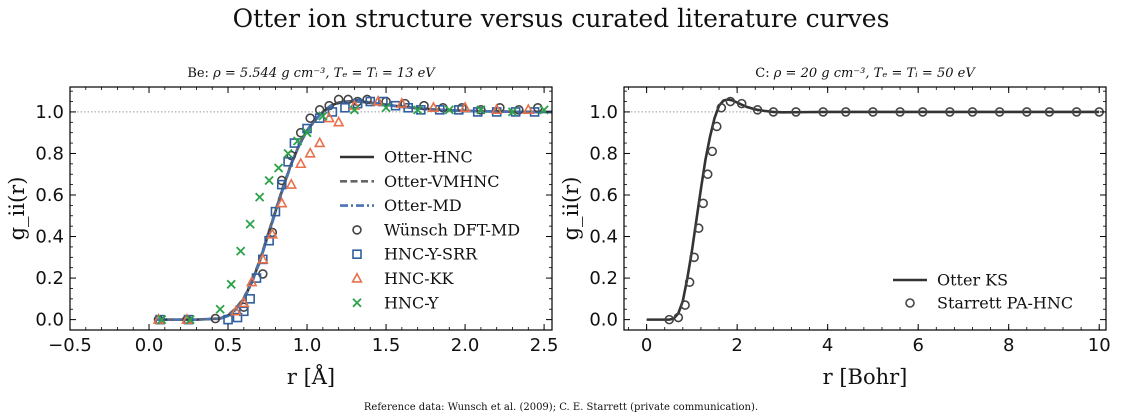  Describe the element at coordinates (441, 181) in the screenshot. I see `legend-label: Otter-VMHNC` at that location.